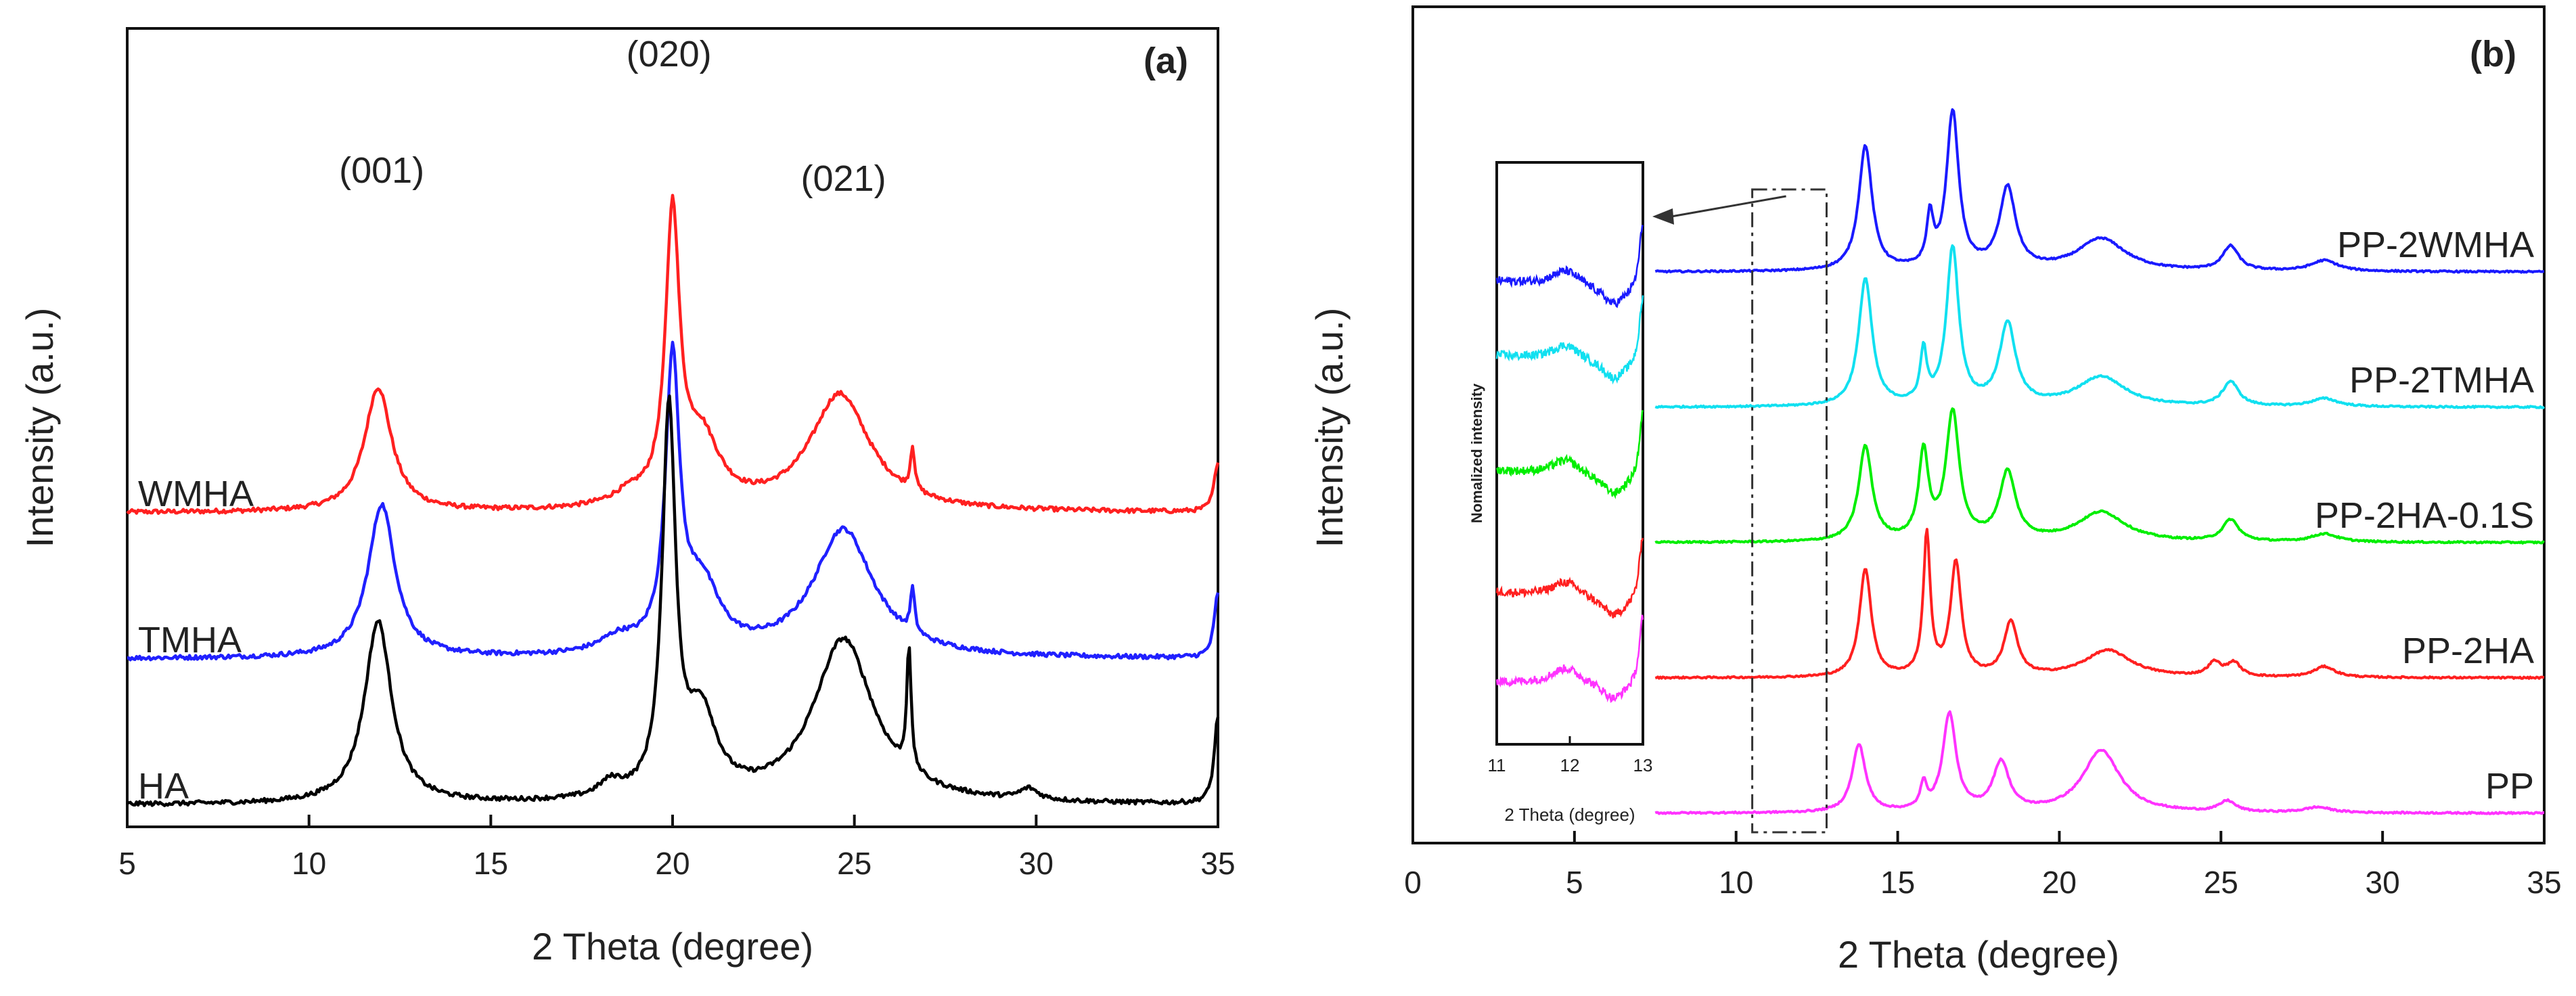 The image size is (2576, 996). I want to click on panel-b-series-line-pp-2ha-0.1s, so click(2099, 476).